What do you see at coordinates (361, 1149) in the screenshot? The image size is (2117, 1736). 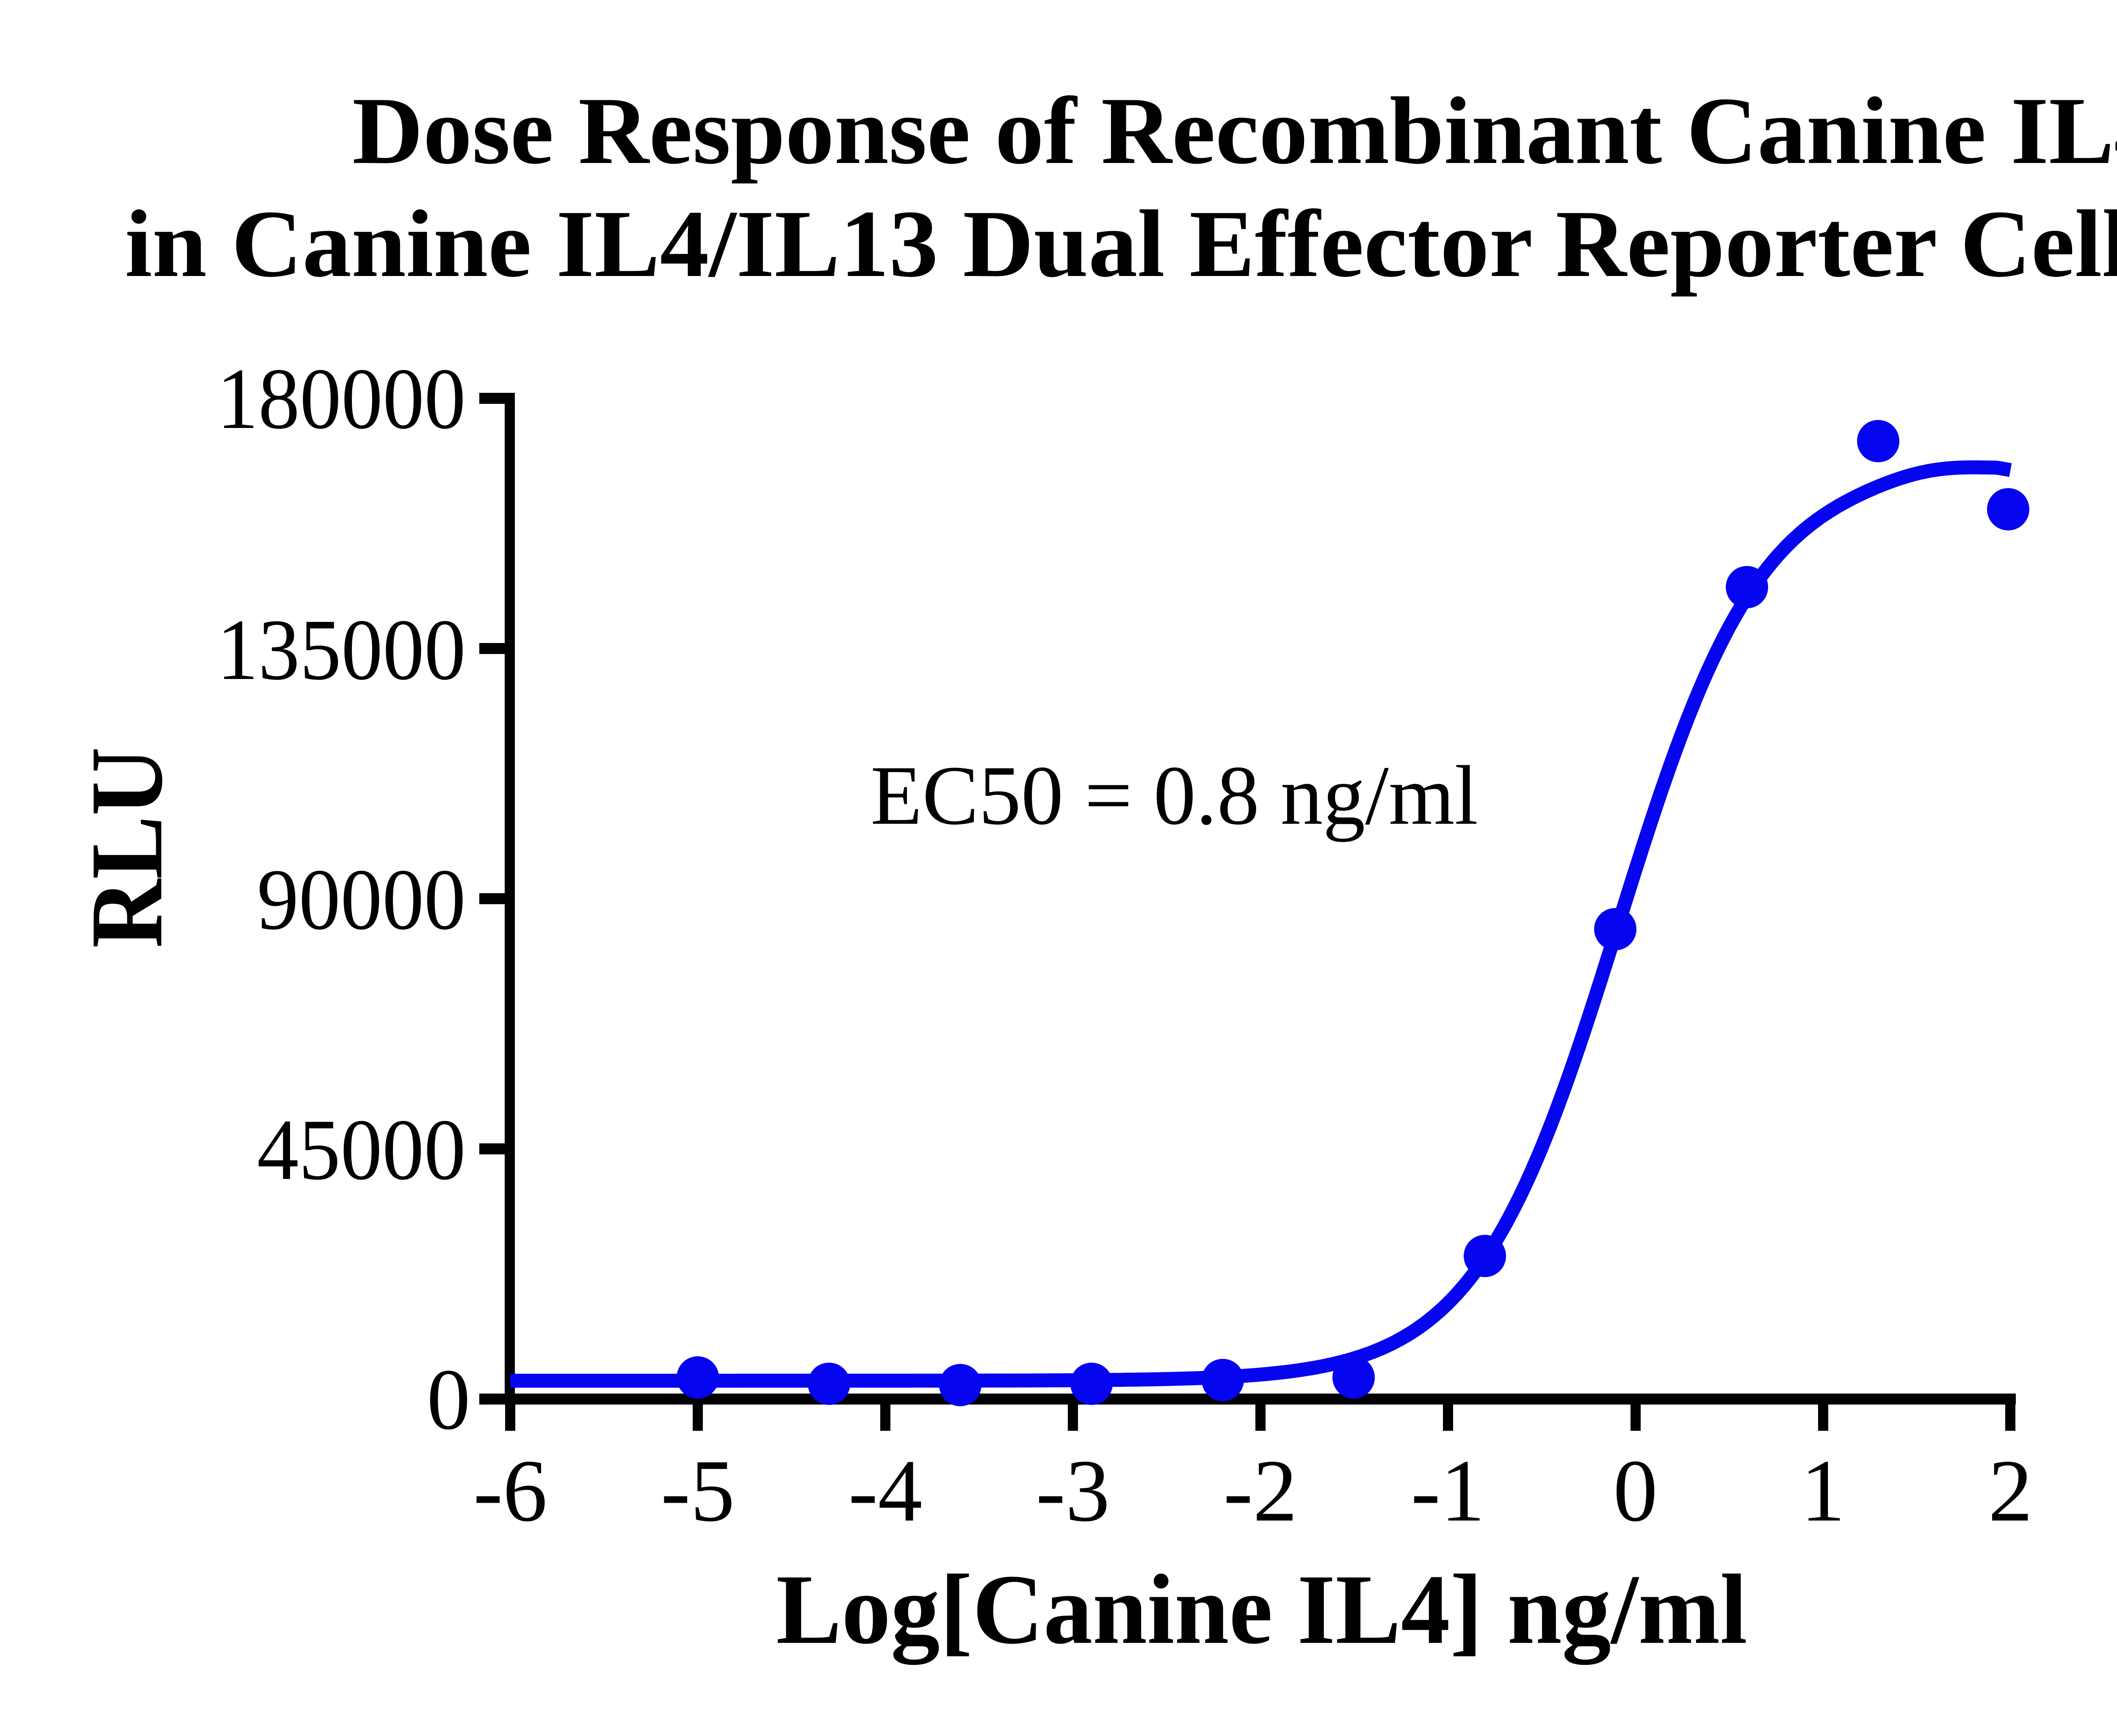 I see `svg-text: 45000` at bounding box center [361, 1149].